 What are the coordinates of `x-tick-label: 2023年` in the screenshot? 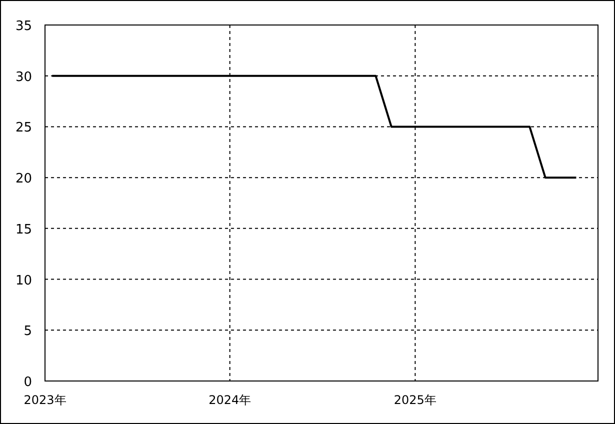 It's located at (45, 400).